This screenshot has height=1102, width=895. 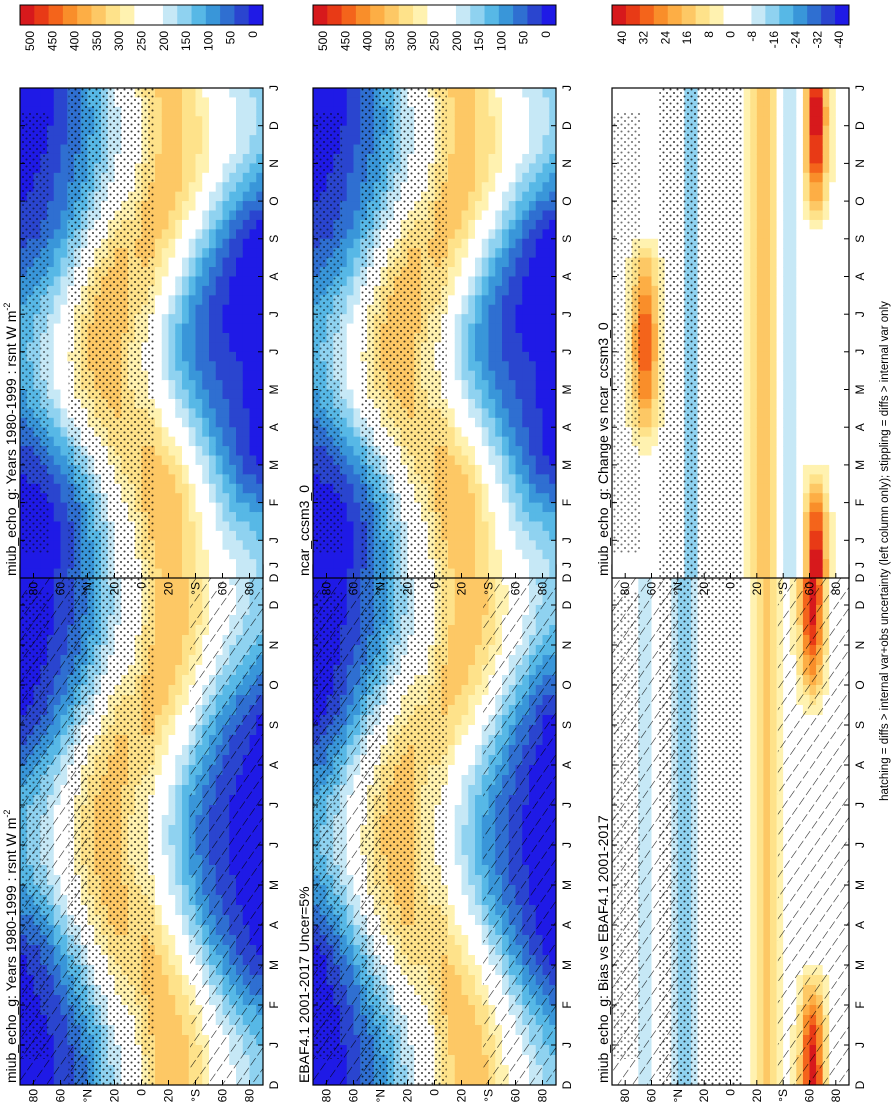 What do you see at coordinates (274, 565) in the screenshot?
I see `month-tick-label: J` at bounding box center [274, 565].